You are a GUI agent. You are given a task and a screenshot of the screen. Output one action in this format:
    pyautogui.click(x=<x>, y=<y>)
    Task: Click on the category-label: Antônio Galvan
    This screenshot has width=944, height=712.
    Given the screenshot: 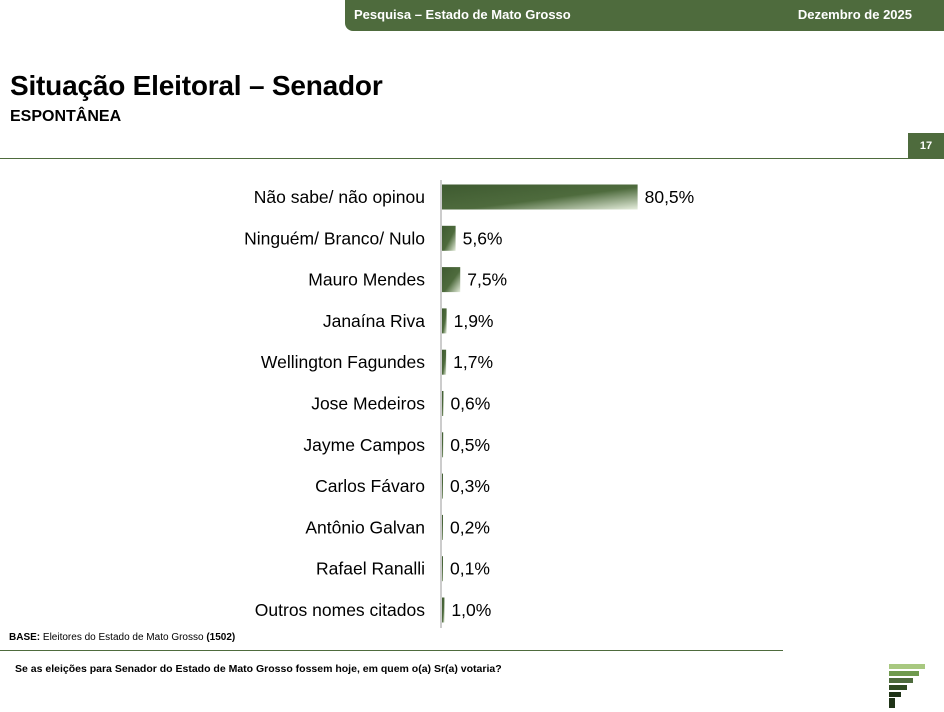 What is the action you would take?
    pyautogui.click(x=365, y=527)
    